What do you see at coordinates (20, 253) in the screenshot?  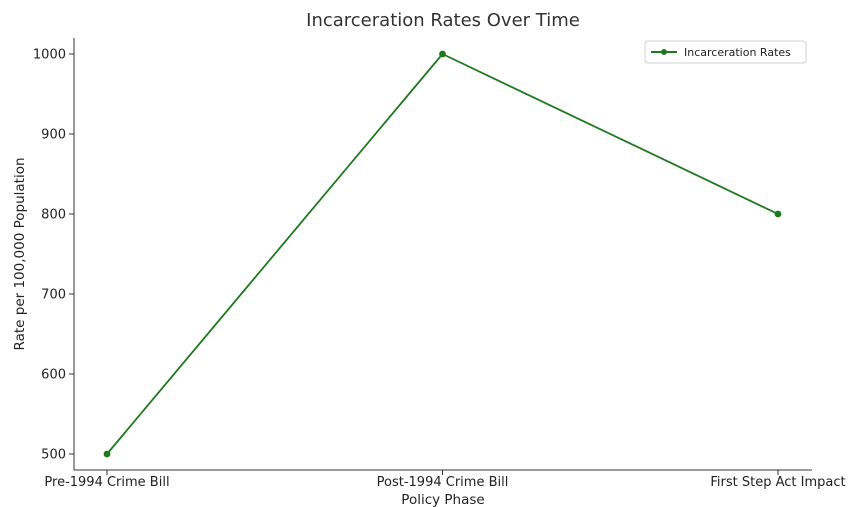 I see `y-axis-label: Rate per 100,000 Population` at bounding box center [20, 253].